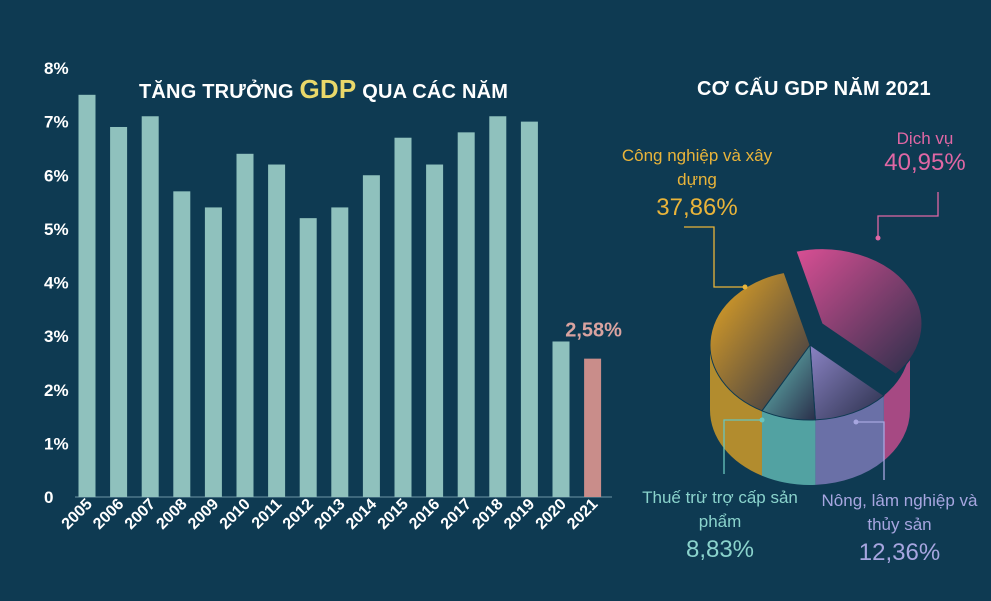  I want to click on pie-label-industry-value: 37,86%, so click(697, 207).